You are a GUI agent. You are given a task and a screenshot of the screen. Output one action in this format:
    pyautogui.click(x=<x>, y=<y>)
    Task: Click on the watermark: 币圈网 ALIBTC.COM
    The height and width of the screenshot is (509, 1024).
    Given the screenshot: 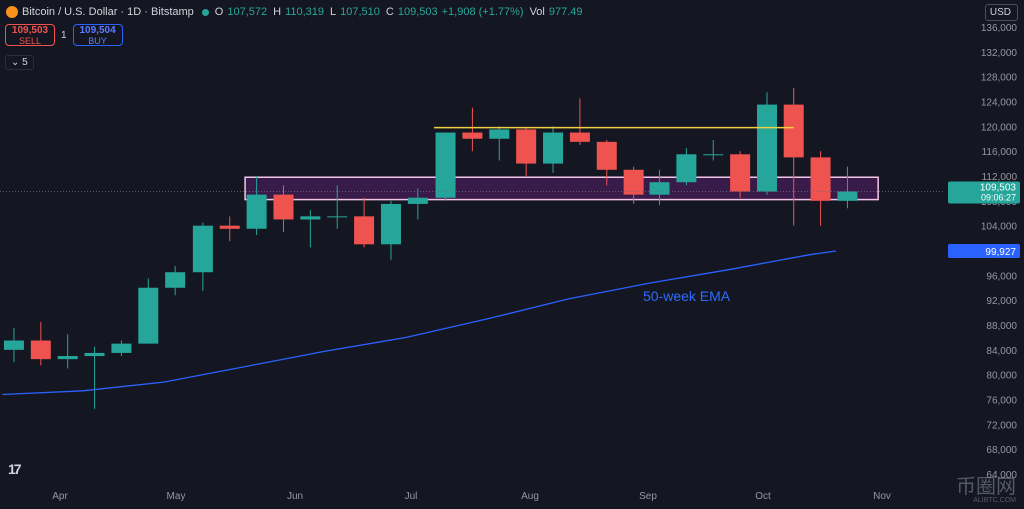 What is the action you would take?
    pyautogui.click(x=986, y=487)
    